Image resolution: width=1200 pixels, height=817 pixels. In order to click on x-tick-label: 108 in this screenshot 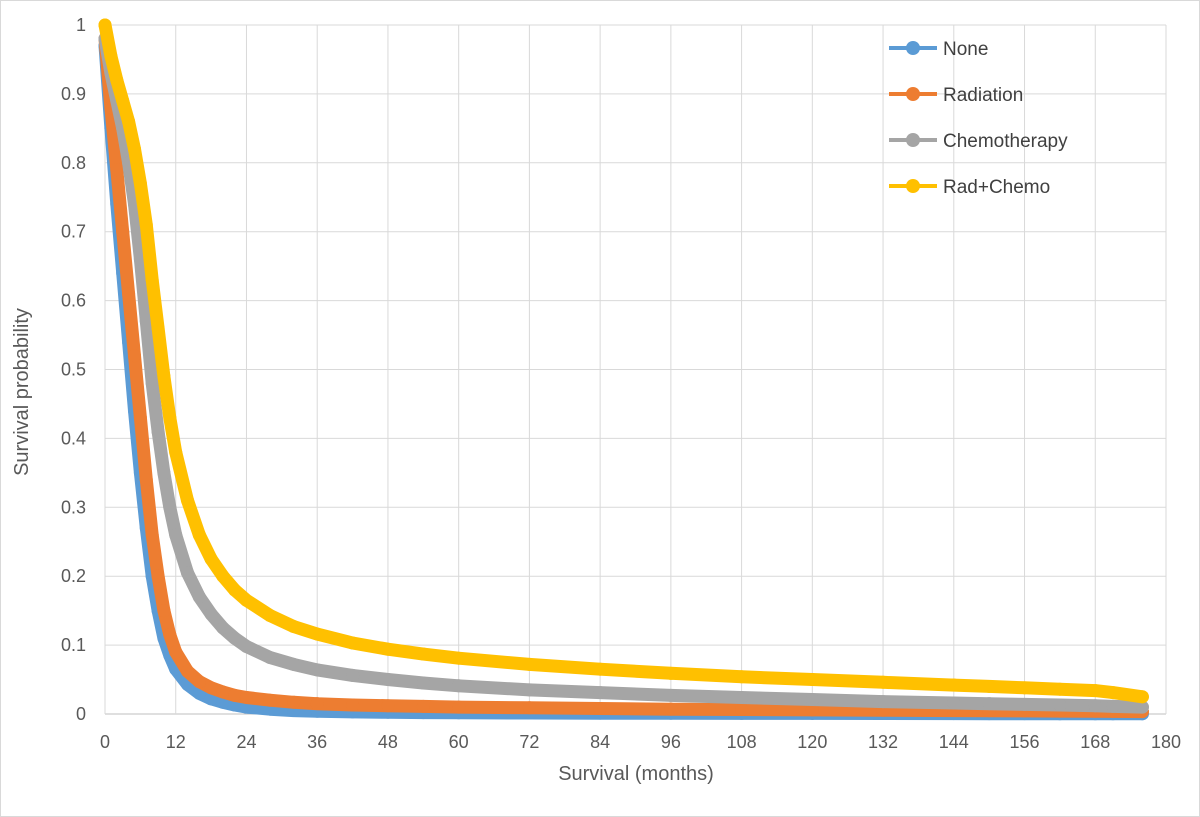, I will do `click(742, 742)`.